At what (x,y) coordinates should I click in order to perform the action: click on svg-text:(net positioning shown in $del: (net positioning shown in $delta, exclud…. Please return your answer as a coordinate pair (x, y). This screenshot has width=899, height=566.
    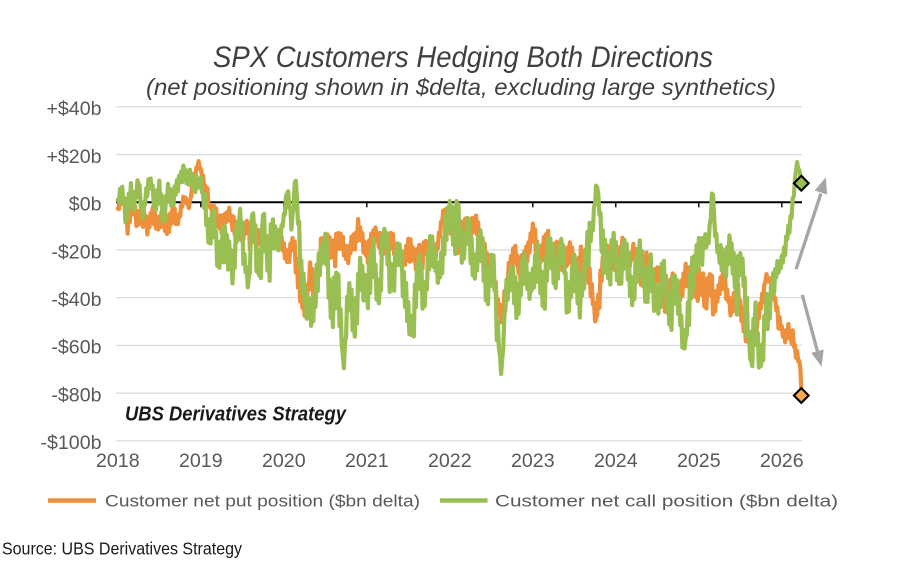
    Looking at the image, I should click on (461, 87).